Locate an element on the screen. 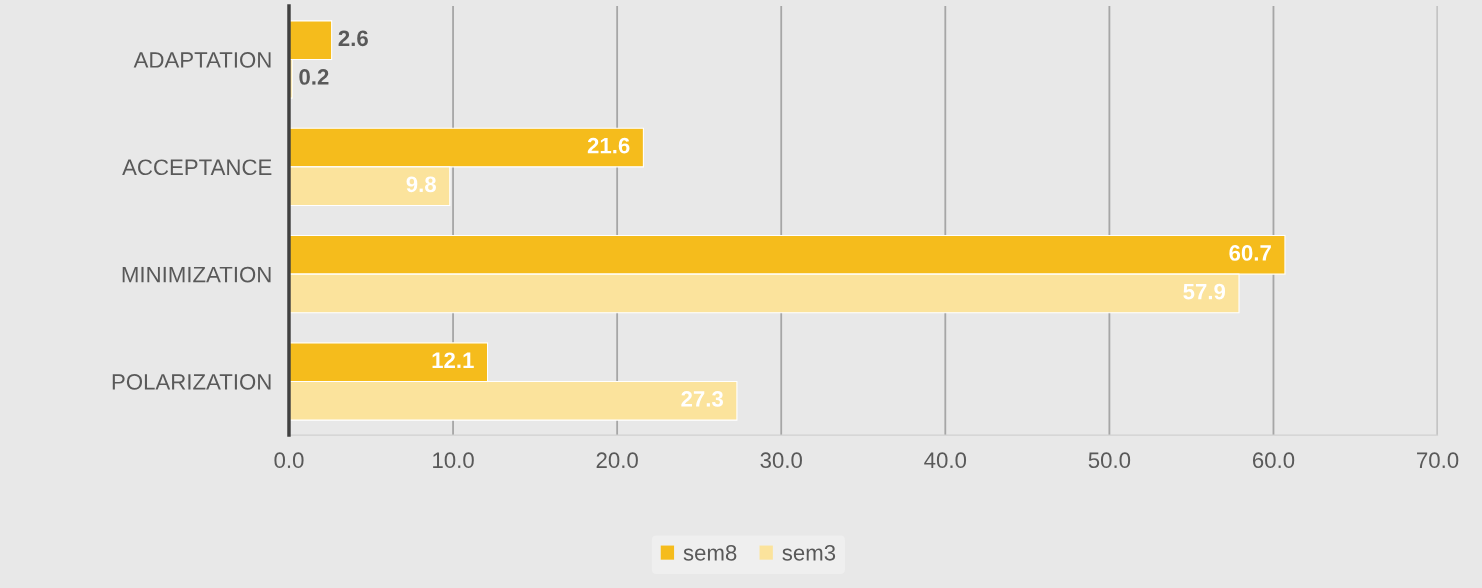 This screenshot has width=1482, height=588. data-label: 60.7 is located at coordinates (1250, 253).